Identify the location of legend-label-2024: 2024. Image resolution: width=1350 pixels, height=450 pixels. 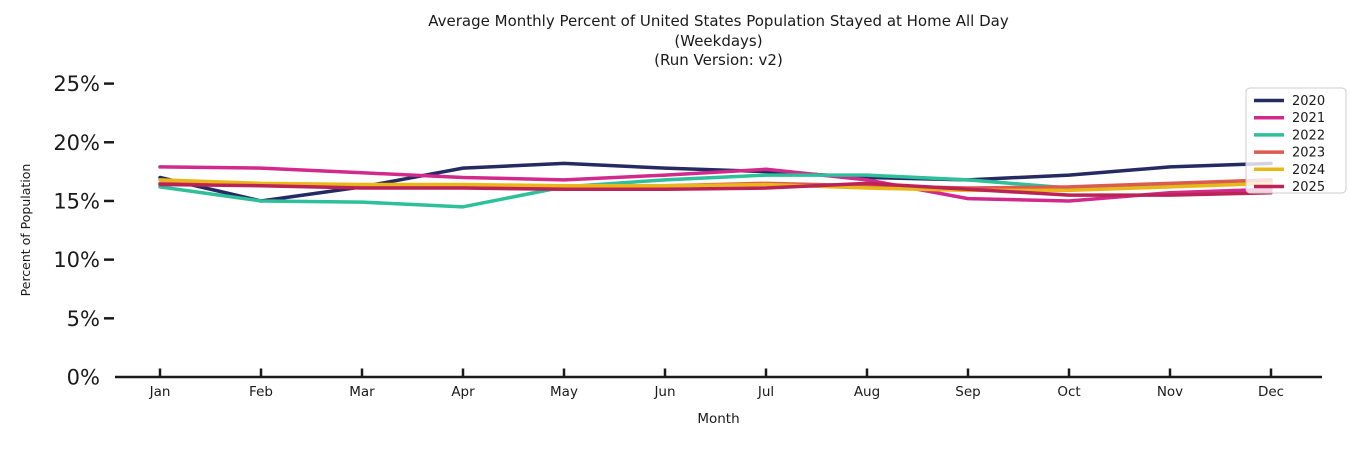
(1308, 170).